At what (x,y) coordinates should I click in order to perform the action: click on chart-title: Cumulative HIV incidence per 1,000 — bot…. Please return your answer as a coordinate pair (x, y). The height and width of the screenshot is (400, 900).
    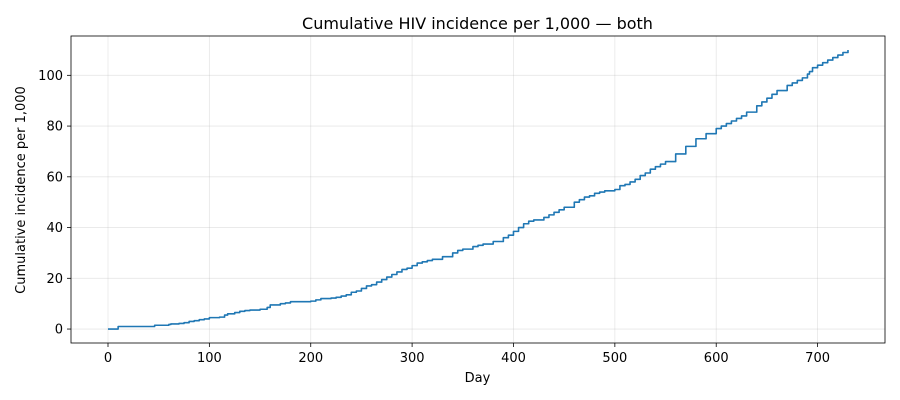
    Looking at the image, I should click on (477, 23).